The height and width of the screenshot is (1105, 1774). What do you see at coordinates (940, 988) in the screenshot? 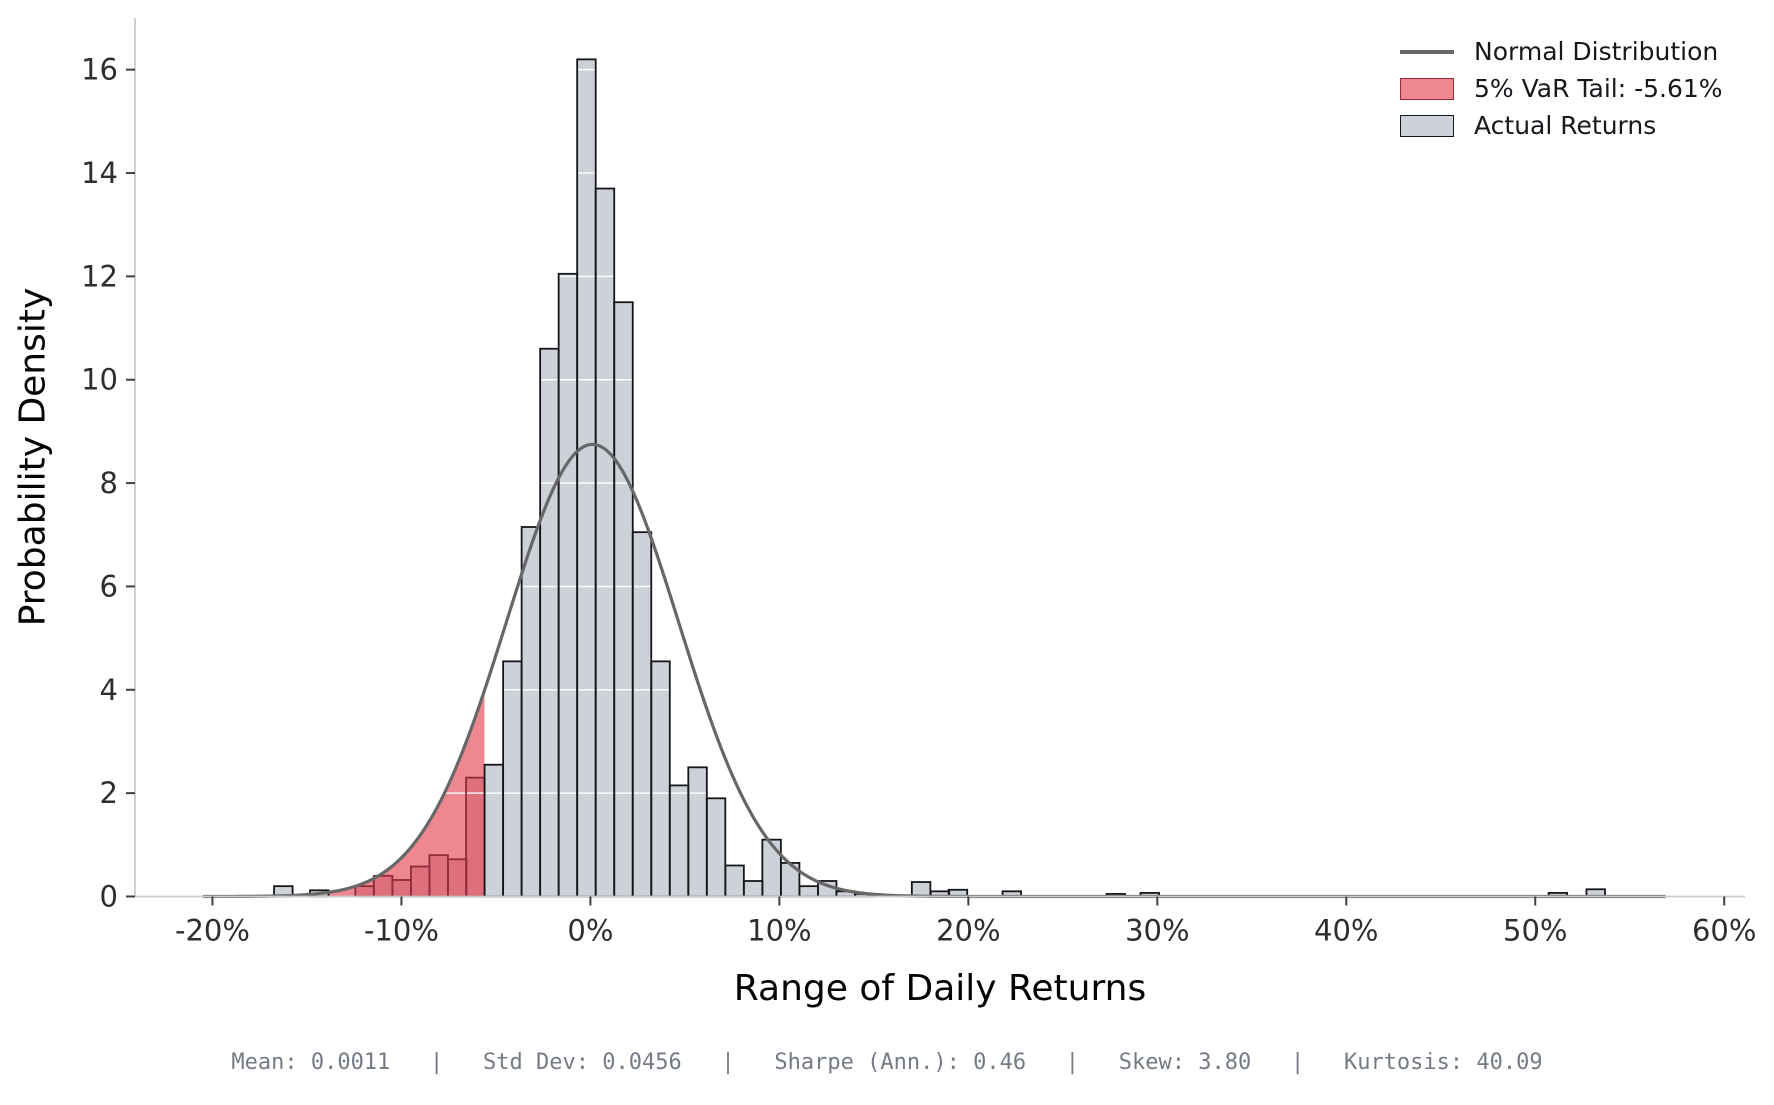
I see `x-axis-title: Range of Daily Returns` at bounding box center [940, 988].